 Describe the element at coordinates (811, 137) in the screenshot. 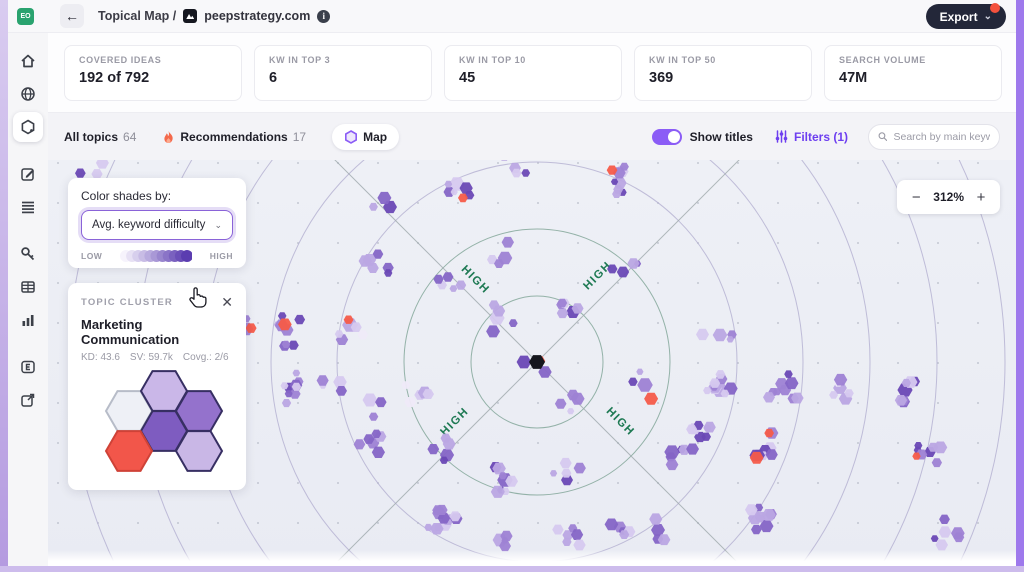

I see `filters-button: Filters (1)` at that location.